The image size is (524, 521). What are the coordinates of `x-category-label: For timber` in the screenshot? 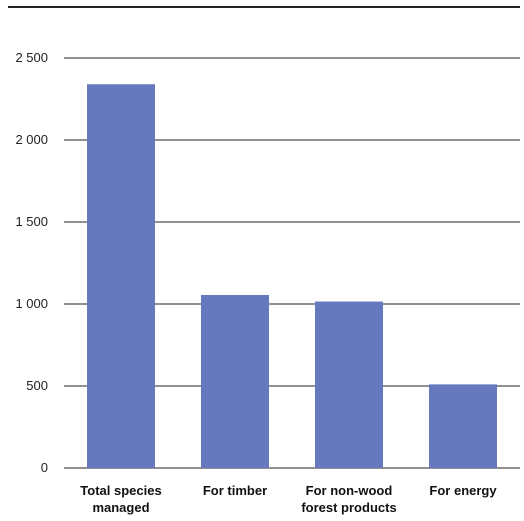 It's located at (235, 490).